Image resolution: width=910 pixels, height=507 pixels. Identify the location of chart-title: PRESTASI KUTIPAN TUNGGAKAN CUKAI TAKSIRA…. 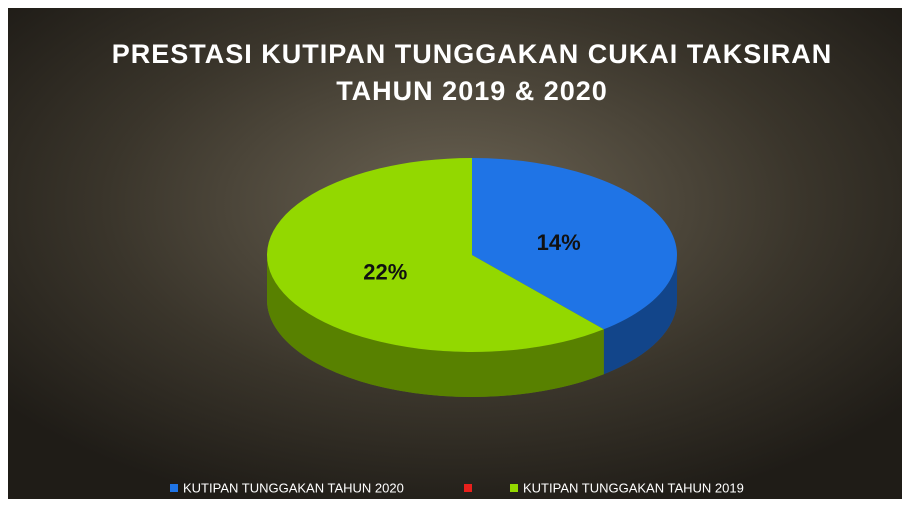
(472, 54).